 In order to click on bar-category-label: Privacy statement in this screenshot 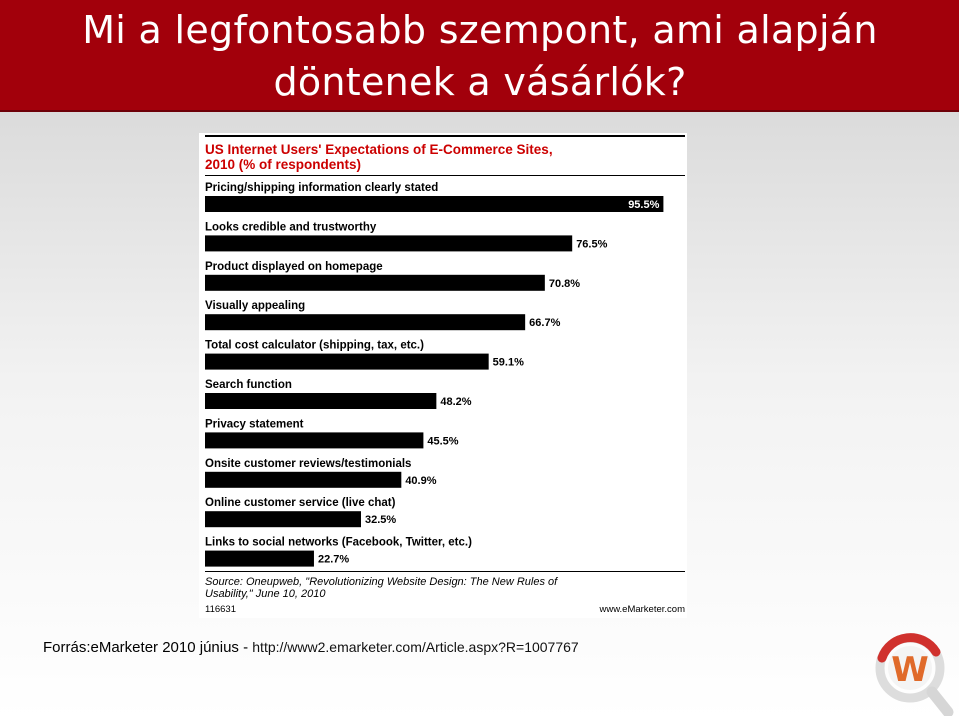, I will do `click(254, 424)`.